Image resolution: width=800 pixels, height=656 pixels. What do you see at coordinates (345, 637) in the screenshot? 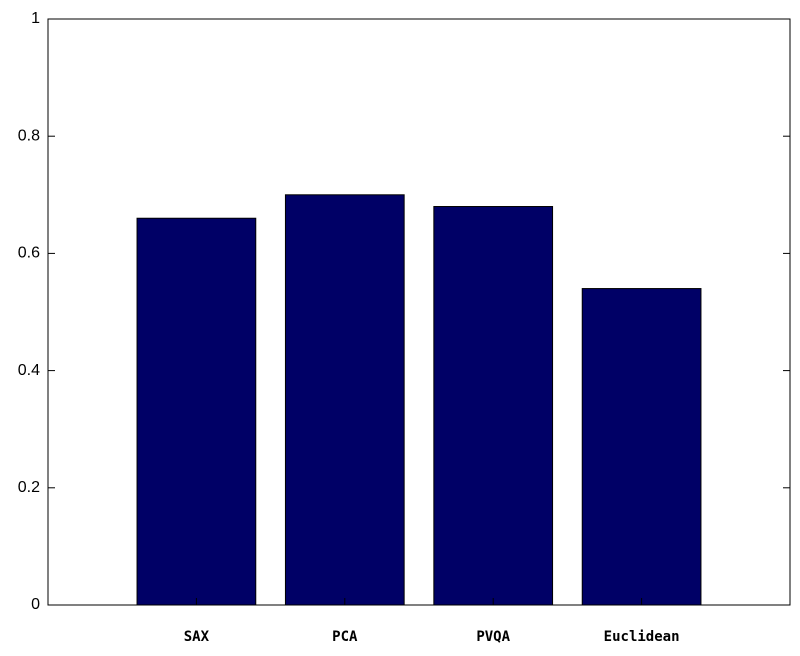
I see `x-tick-label: PCA` at bounding box center [345, 637].